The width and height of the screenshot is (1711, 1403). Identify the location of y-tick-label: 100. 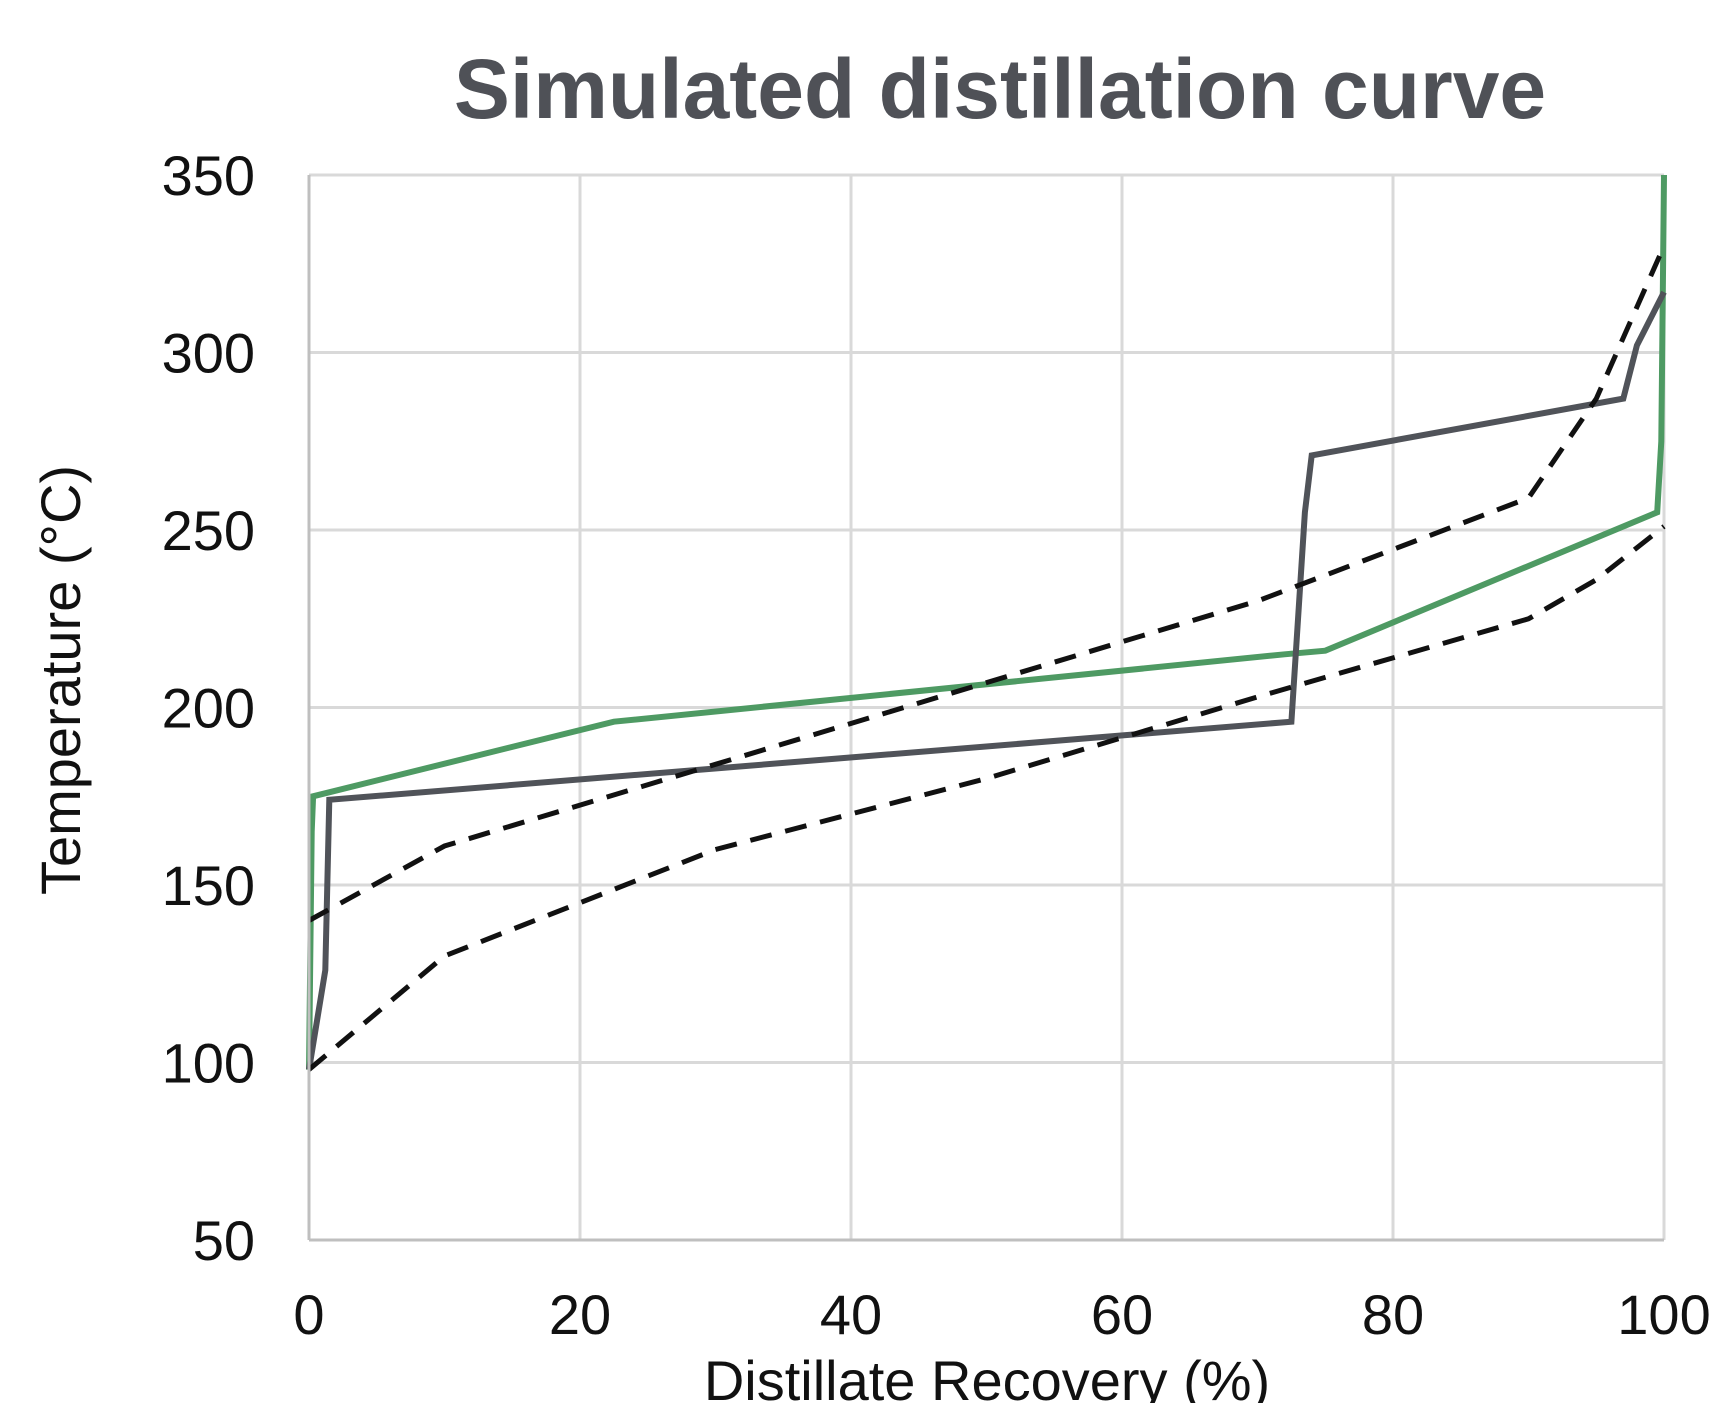
(208, 1063).